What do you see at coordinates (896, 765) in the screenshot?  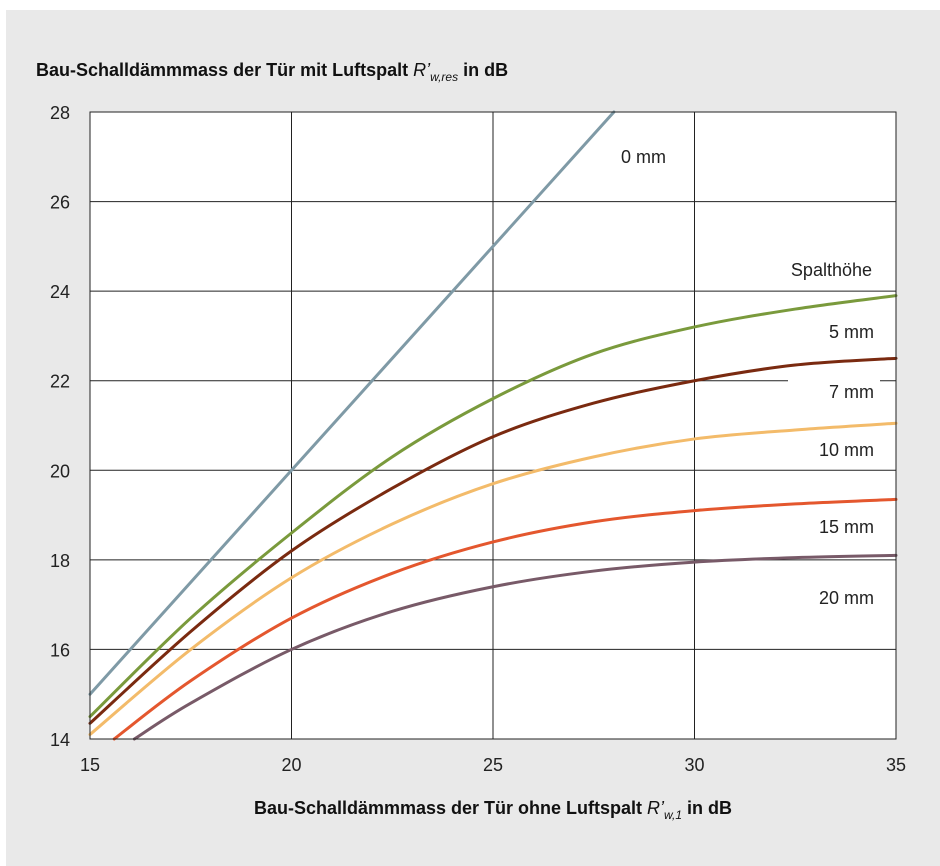 I see `x-tick-label: 35` at bounding box center [896, 765].